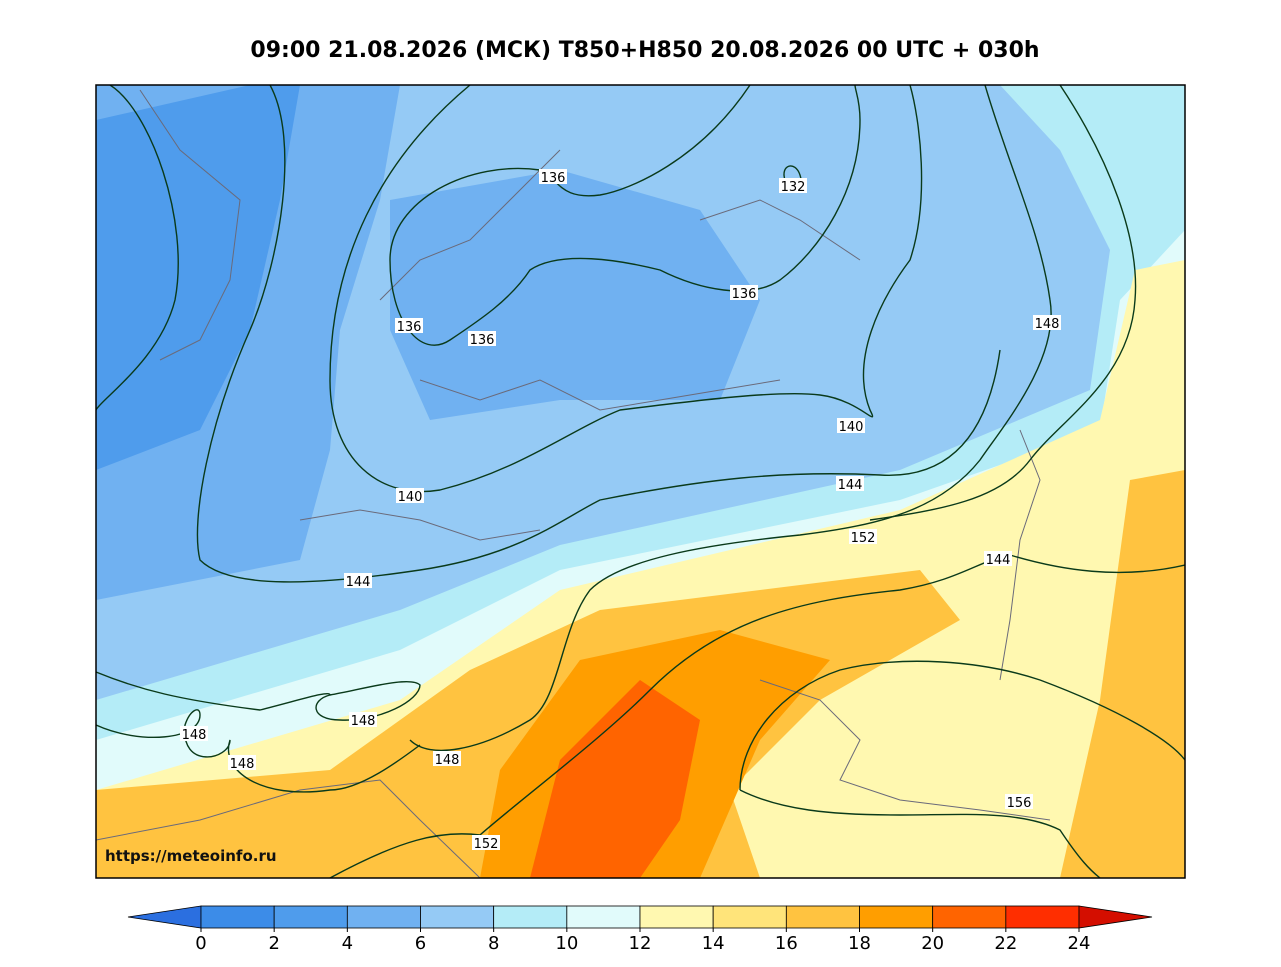 The image size is (1281, 967). Describe the element at coordinates (493, 943) in the screenshot. I see `colorbar-tick-label: 8` at that location.